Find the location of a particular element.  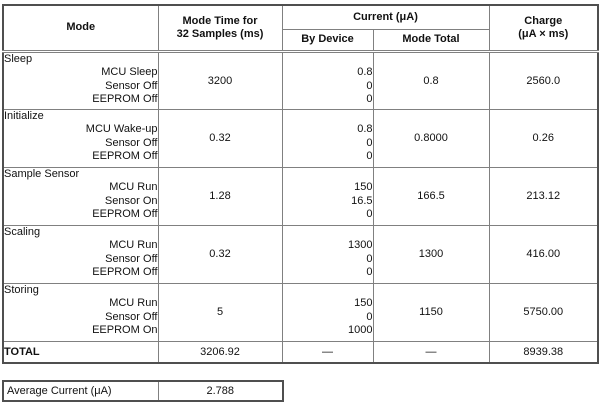

header-row-2: By Device Mode Total is located at coordinates (300, 40).